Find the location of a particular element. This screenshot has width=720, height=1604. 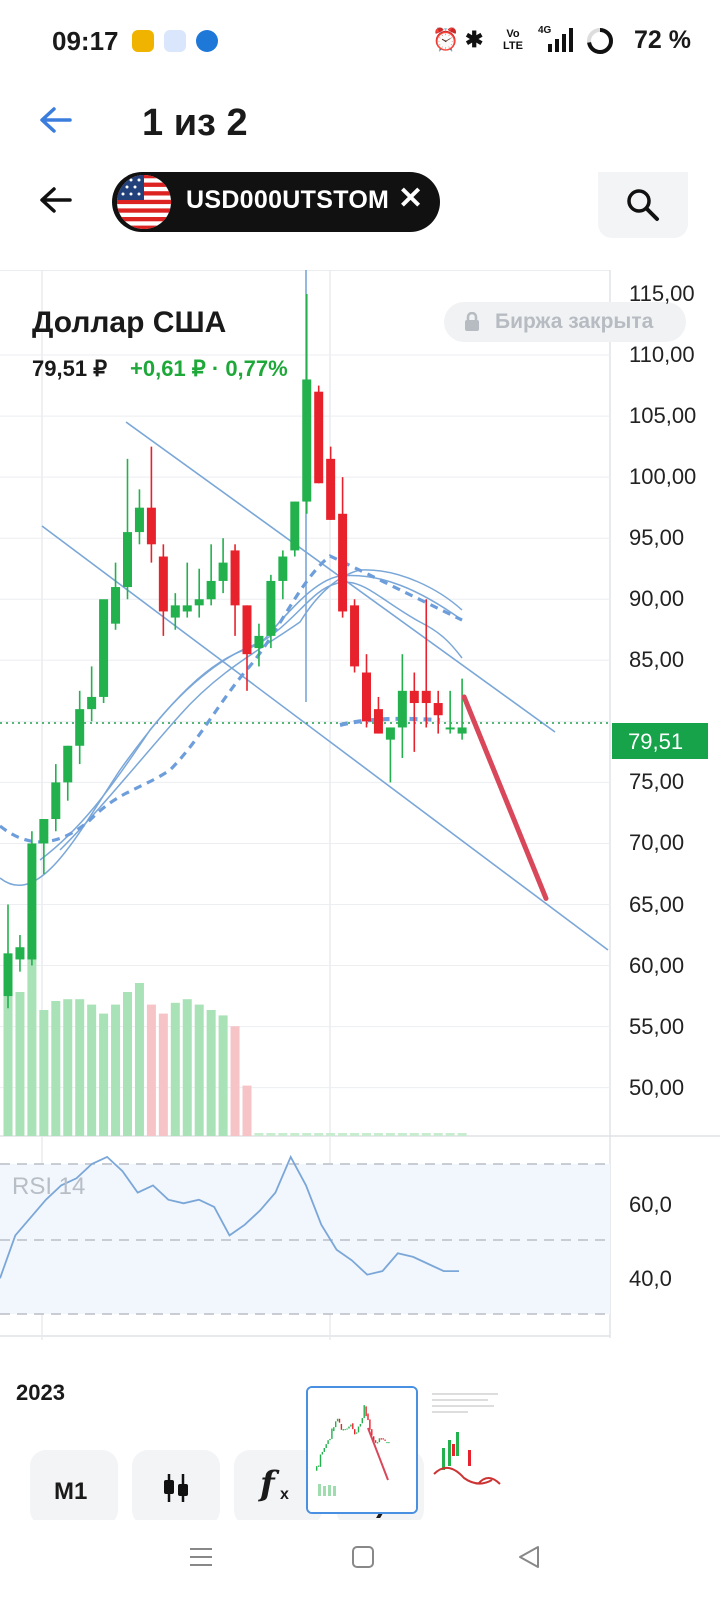

umbrella-notification-icon is located at coordinates (175, 41).